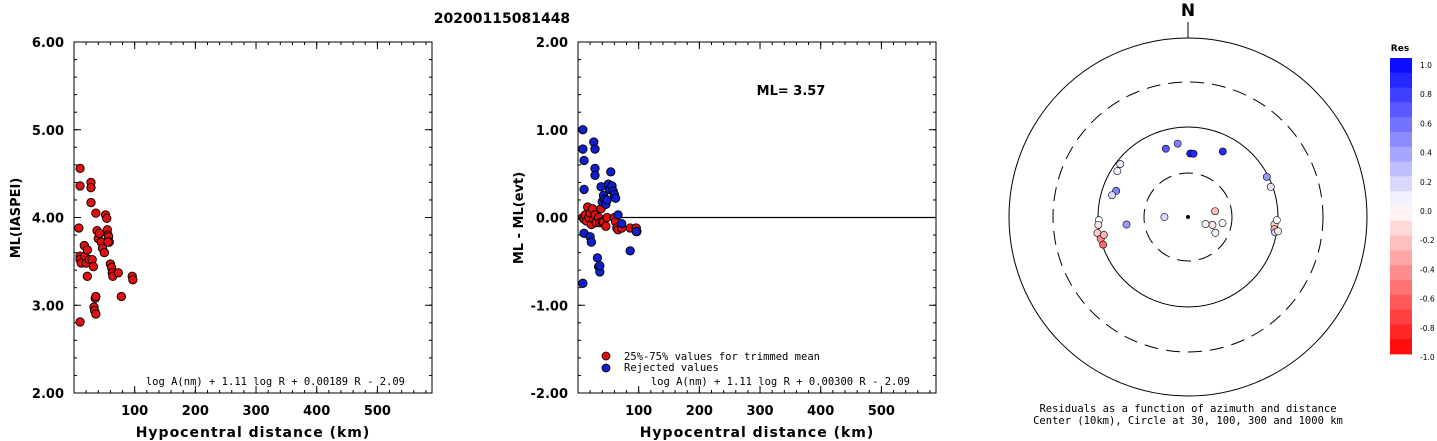 The width and height of the screenshot is (1437, 441). What do you see at coordinates (1427, 269) in the screenshot?
I see `colorbar-tick-label: -0.4` at bounding box center [1427, 269].